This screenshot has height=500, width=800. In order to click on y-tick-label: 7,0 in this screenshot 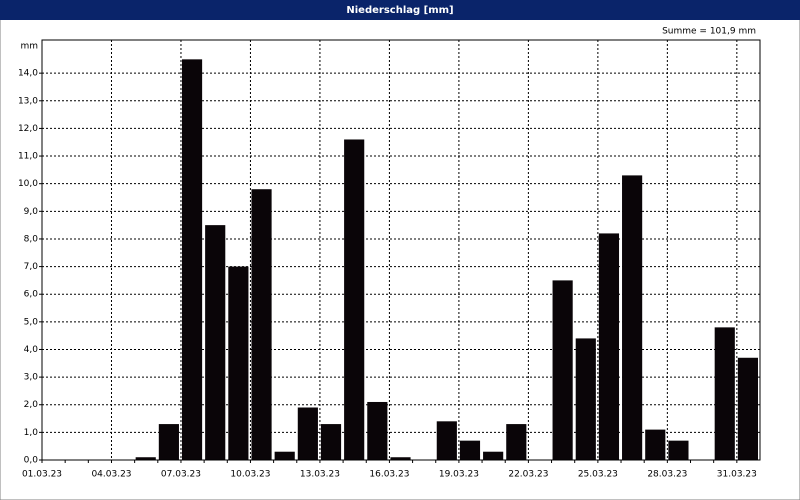, I will do `click(31, 267)`.